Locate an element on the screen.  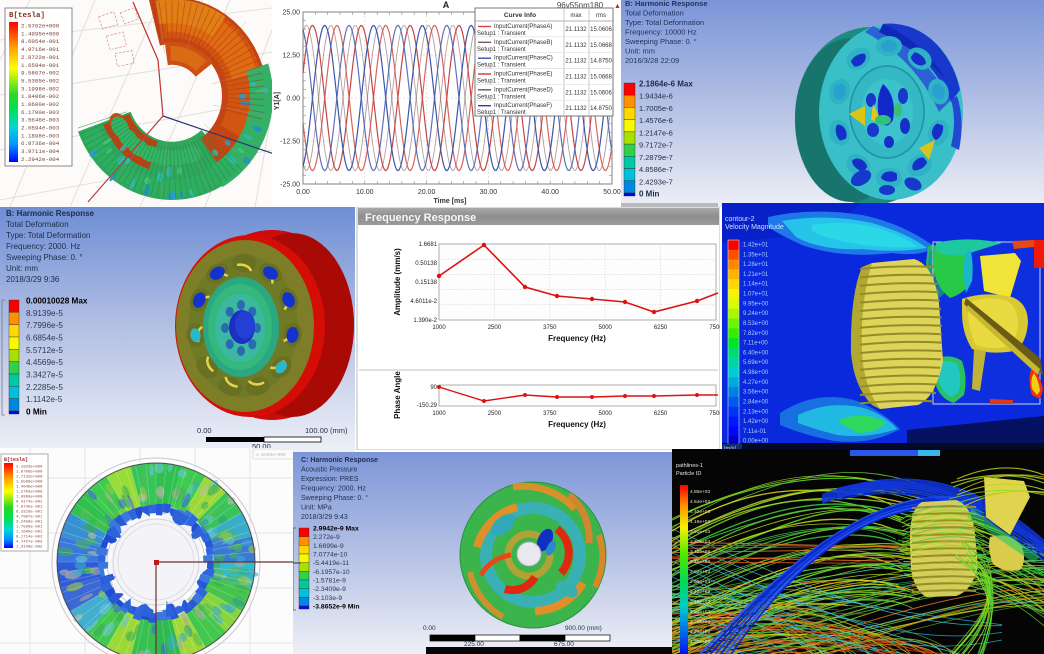
svg-text: 3.67e+03 is located at coordinates (700, 542).